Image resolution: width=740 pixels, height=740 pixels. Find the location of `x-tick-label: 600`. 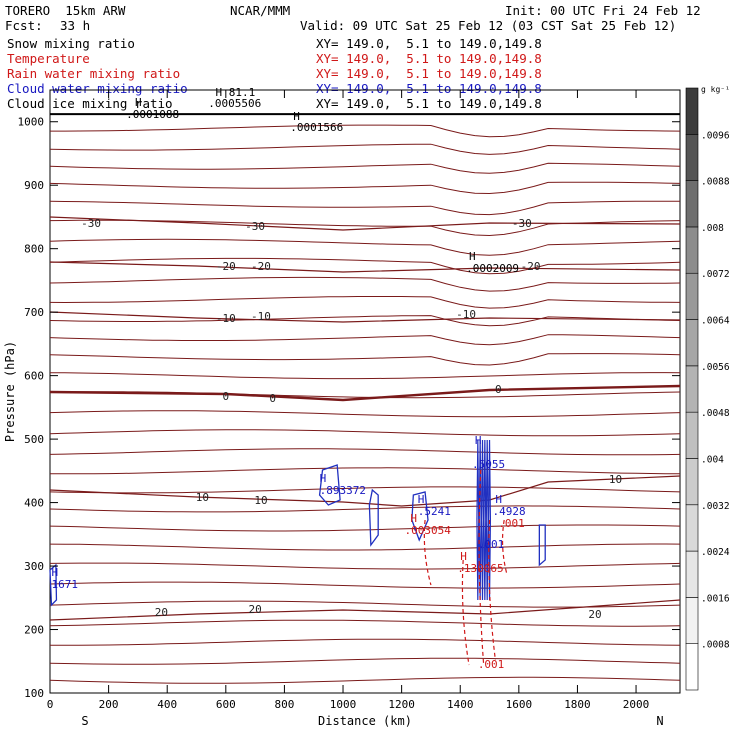

x-tick-label: 600 is located at coordinates (226, 704).